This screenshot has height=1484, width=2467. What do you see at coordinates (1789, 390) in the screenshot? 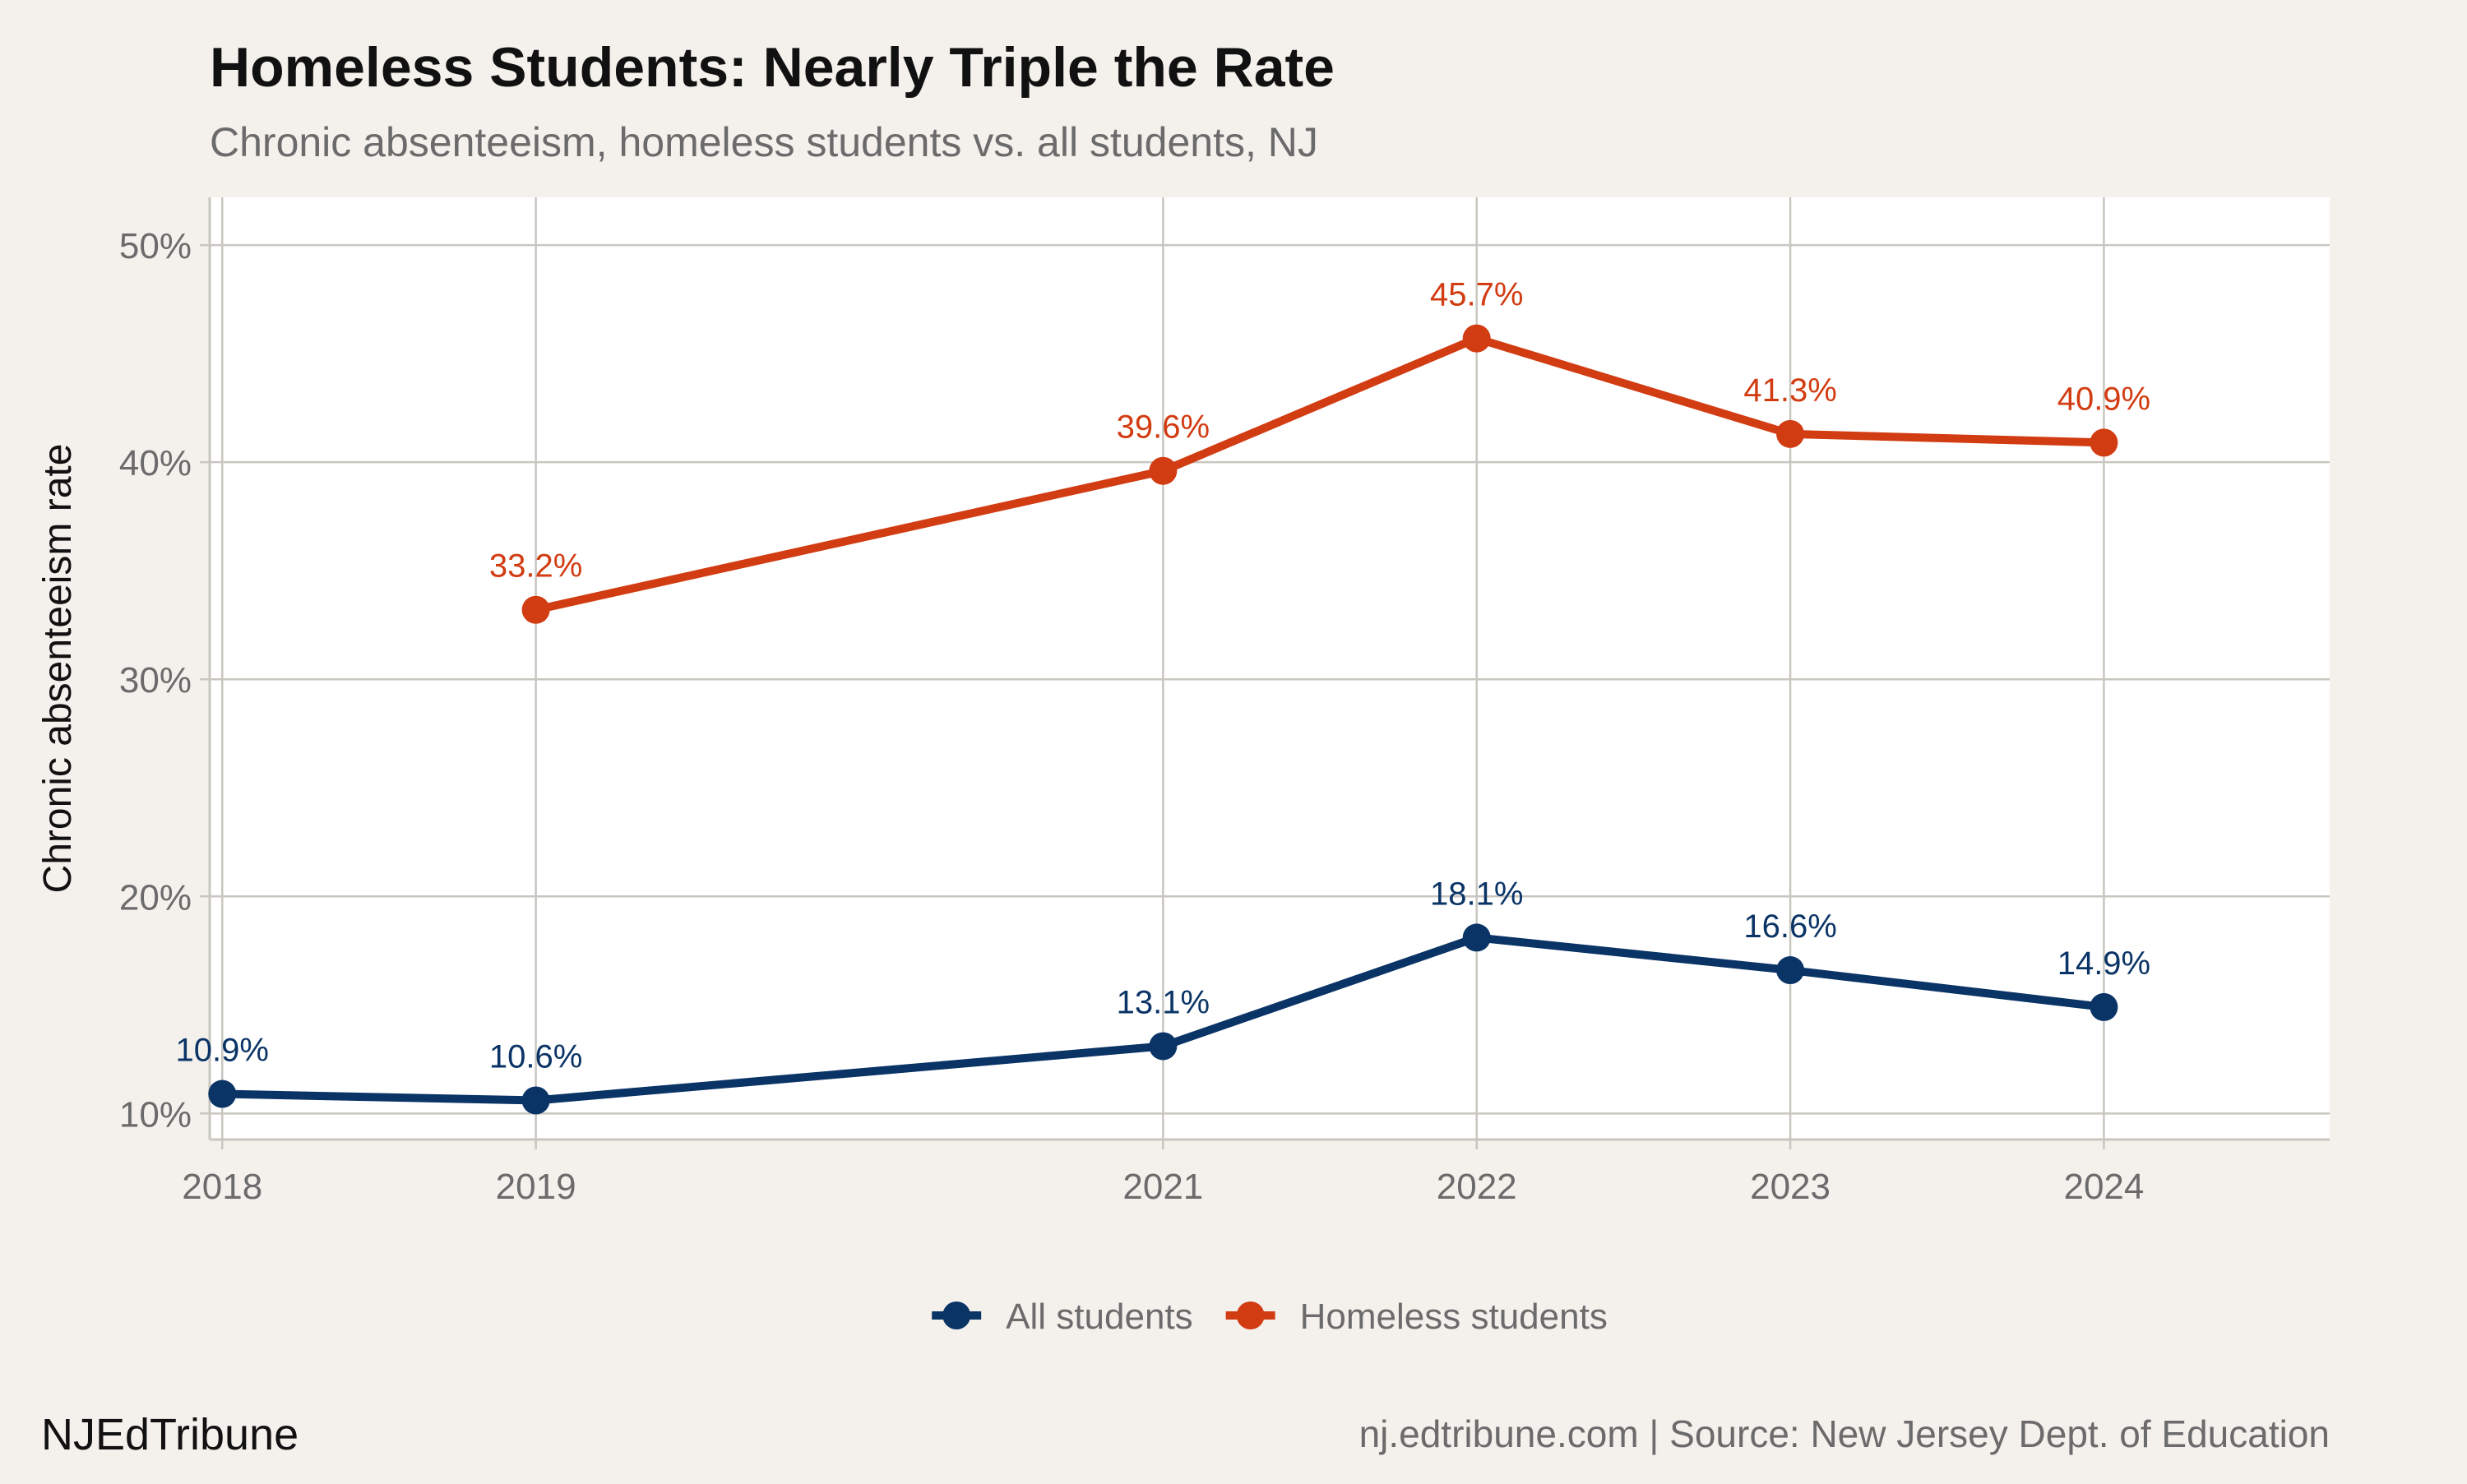
I see `data-label: 41.3%` at bounding box center [1789, 390].